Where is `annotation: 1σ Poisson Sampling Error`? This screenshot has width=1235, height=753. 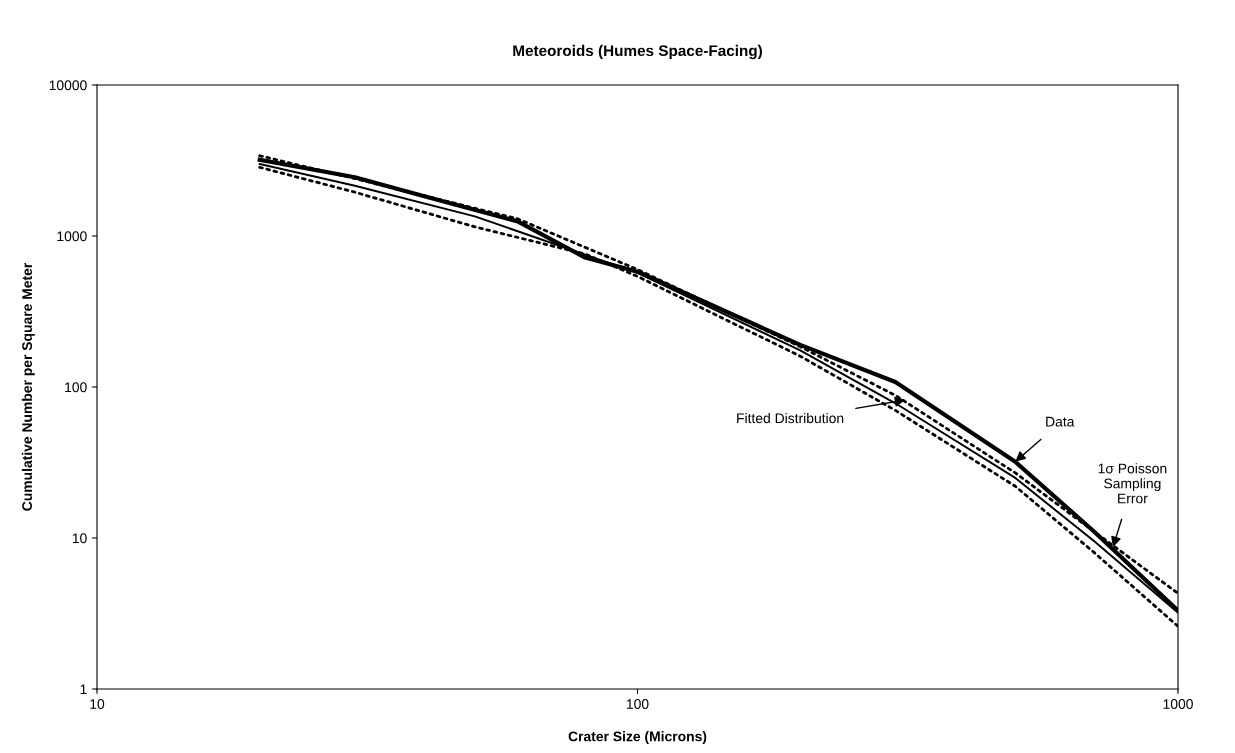
annotation: 1σ Poisson Sampling Error is located at coordinates (1132, 483).